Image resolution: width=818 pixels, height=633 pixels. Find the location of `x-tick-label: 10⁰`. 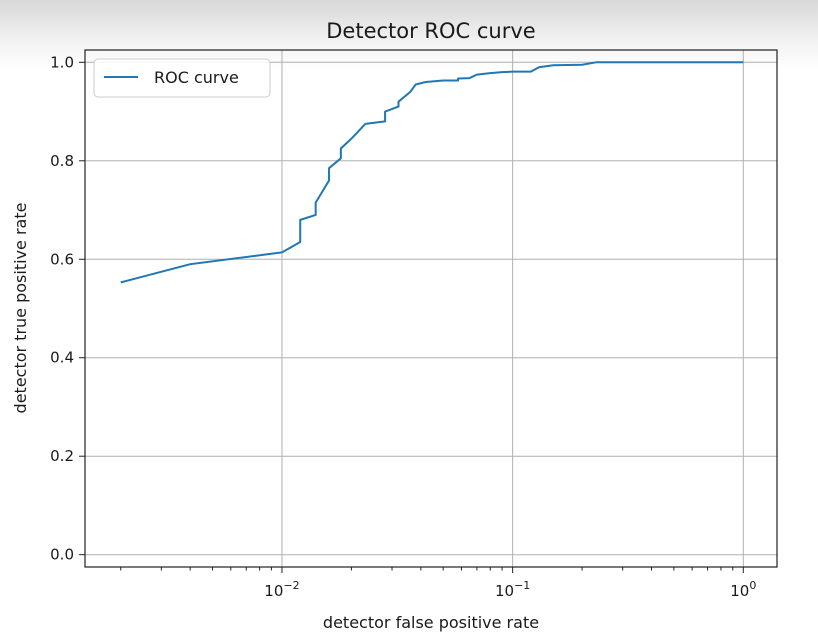

x-tick-label: 10⁰ is located at coordinates (743, 589).